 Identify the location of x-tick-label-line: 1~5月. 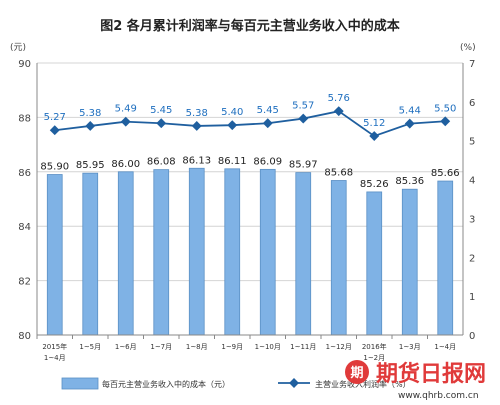
(90, 347).